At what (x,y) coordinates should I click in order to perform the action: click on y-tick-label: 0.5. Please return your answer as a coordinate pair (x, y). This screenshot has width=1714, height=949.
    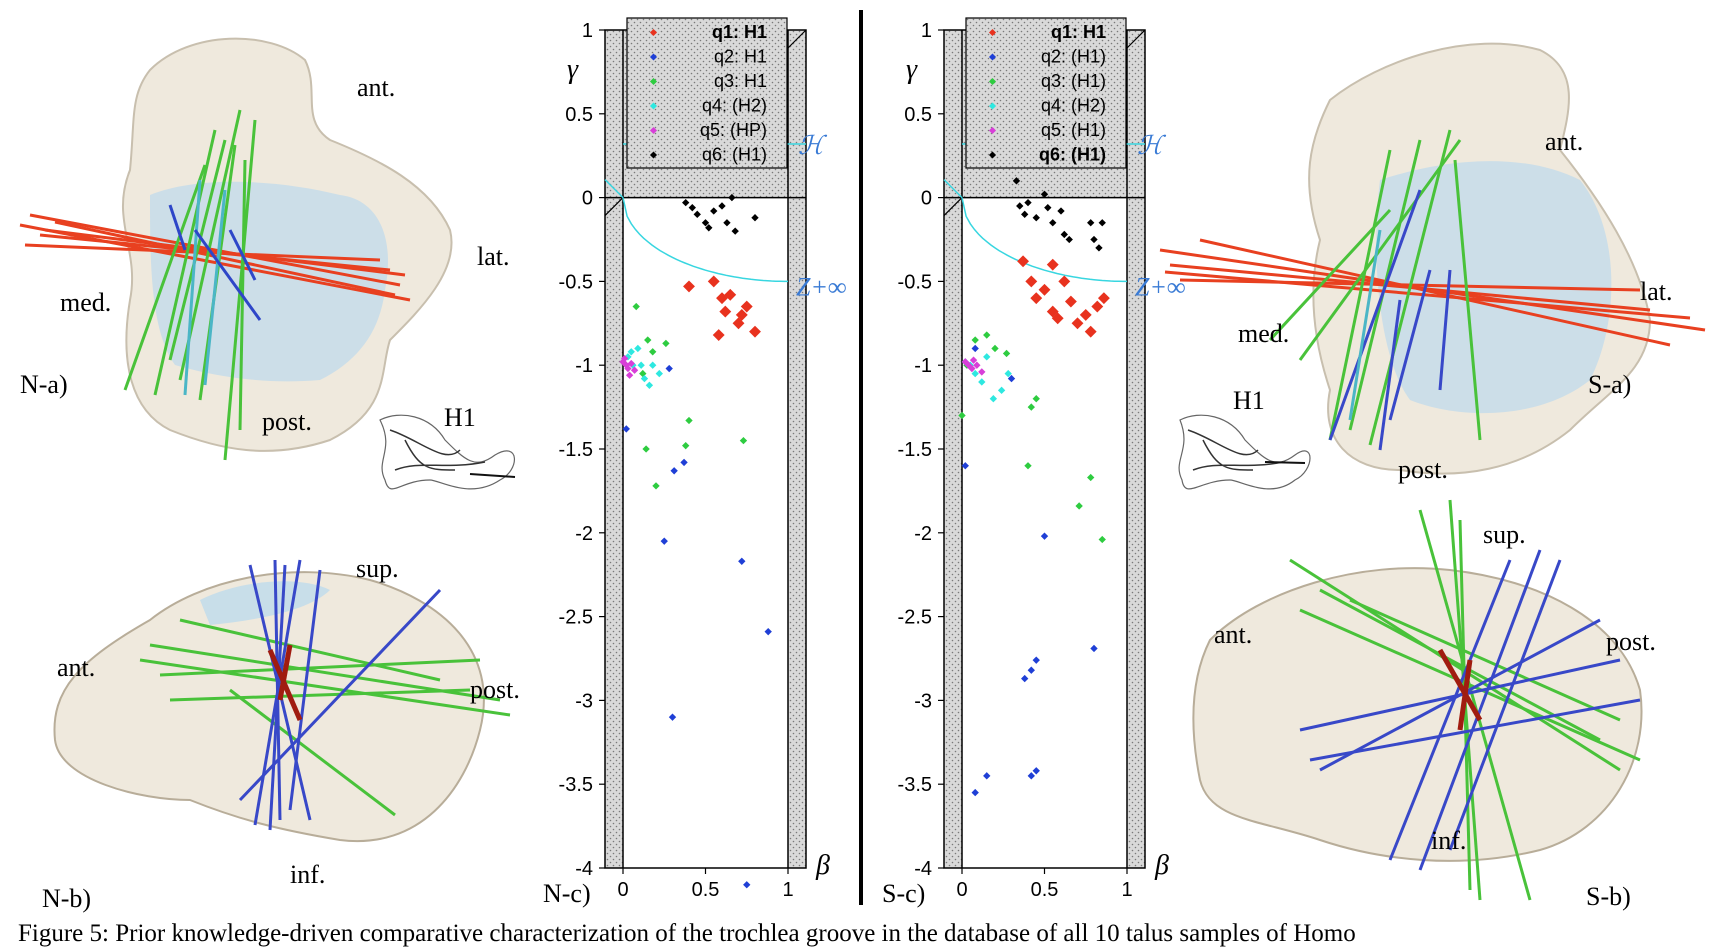
    Looking at the image, I should click on (918, 115).